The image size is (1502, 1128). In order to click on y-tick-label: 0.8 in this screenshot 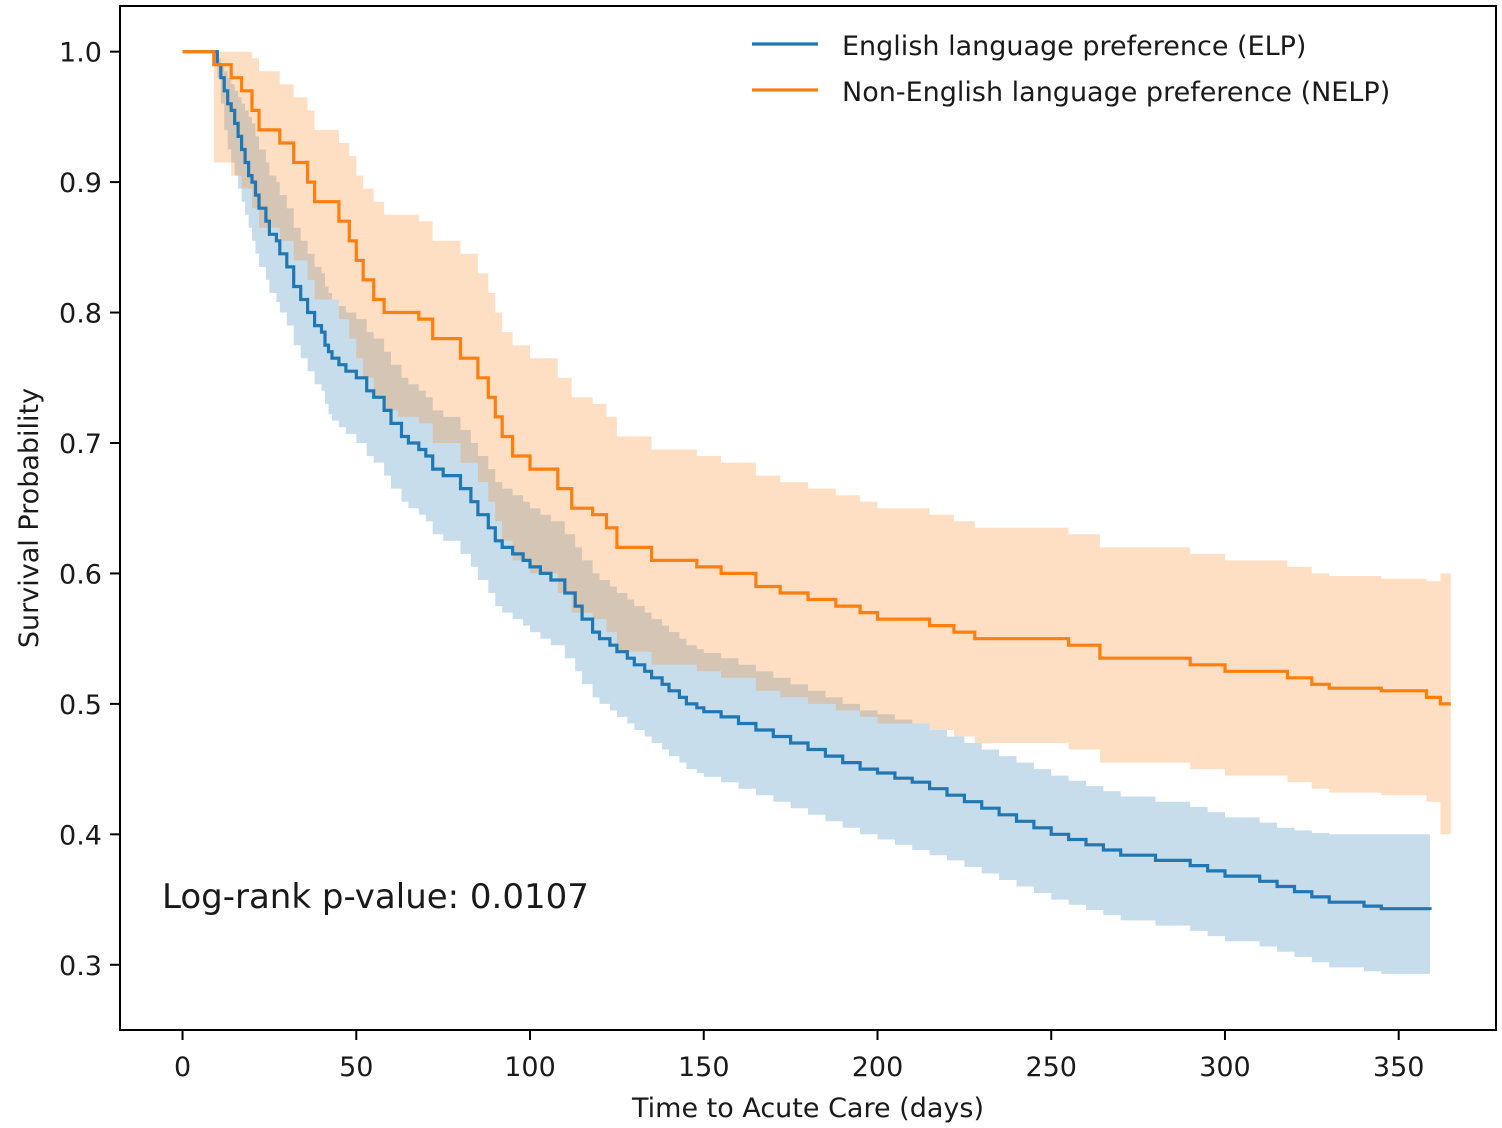, I will do `click(80, 314)`.